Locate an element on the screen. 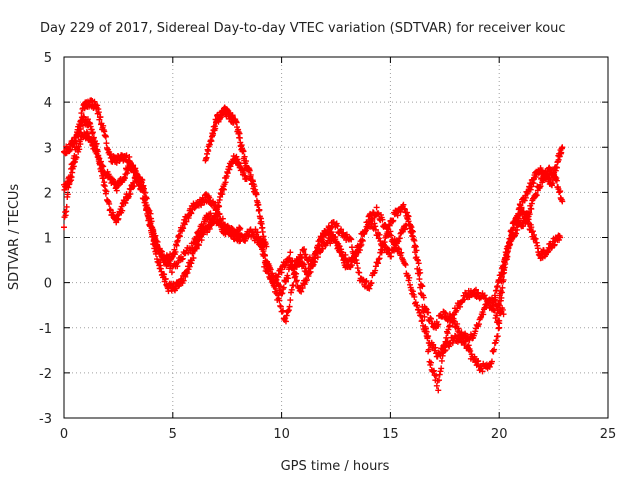 This screenshot has width=640, height=480. x-tick-label: 0 is located at coordinates (64, 434).